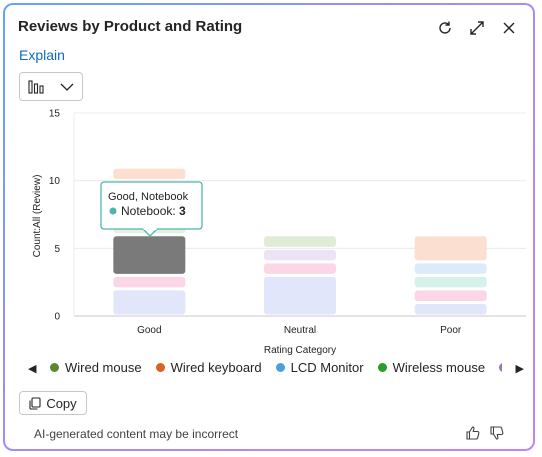 The height and width of the screenshot is (457, 542). I want to click on copy-icon, so click(35, 403).